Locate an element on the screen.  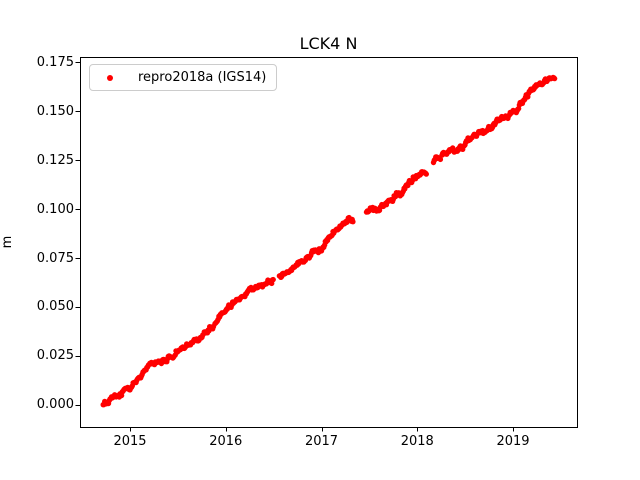
x-axis-tick-label: 2017 is located at coordinates (321, 441).